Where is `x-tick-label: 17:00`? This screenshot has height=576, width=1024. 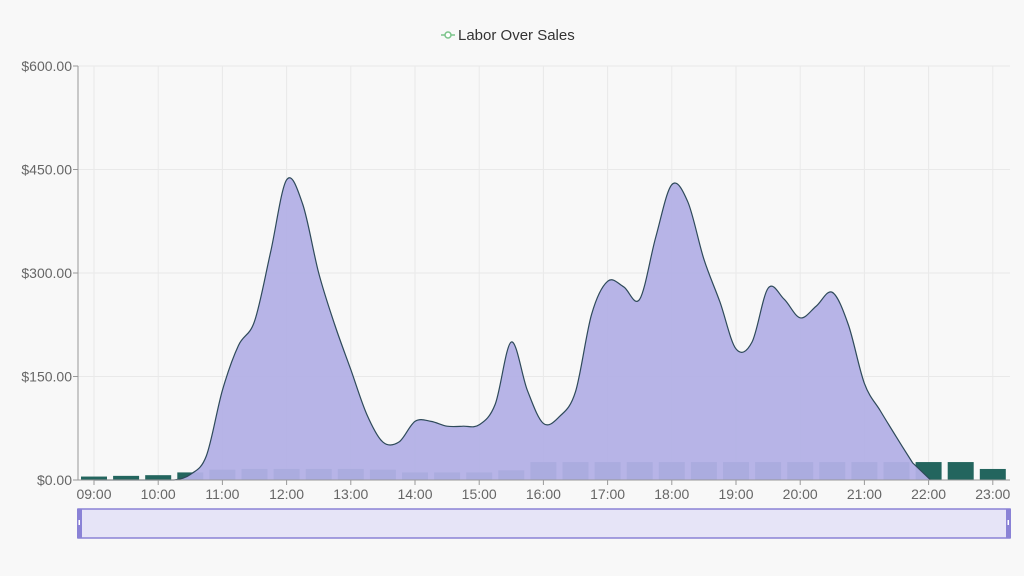
x-tick-label: 17:00 is located at coordinates (607, 494).